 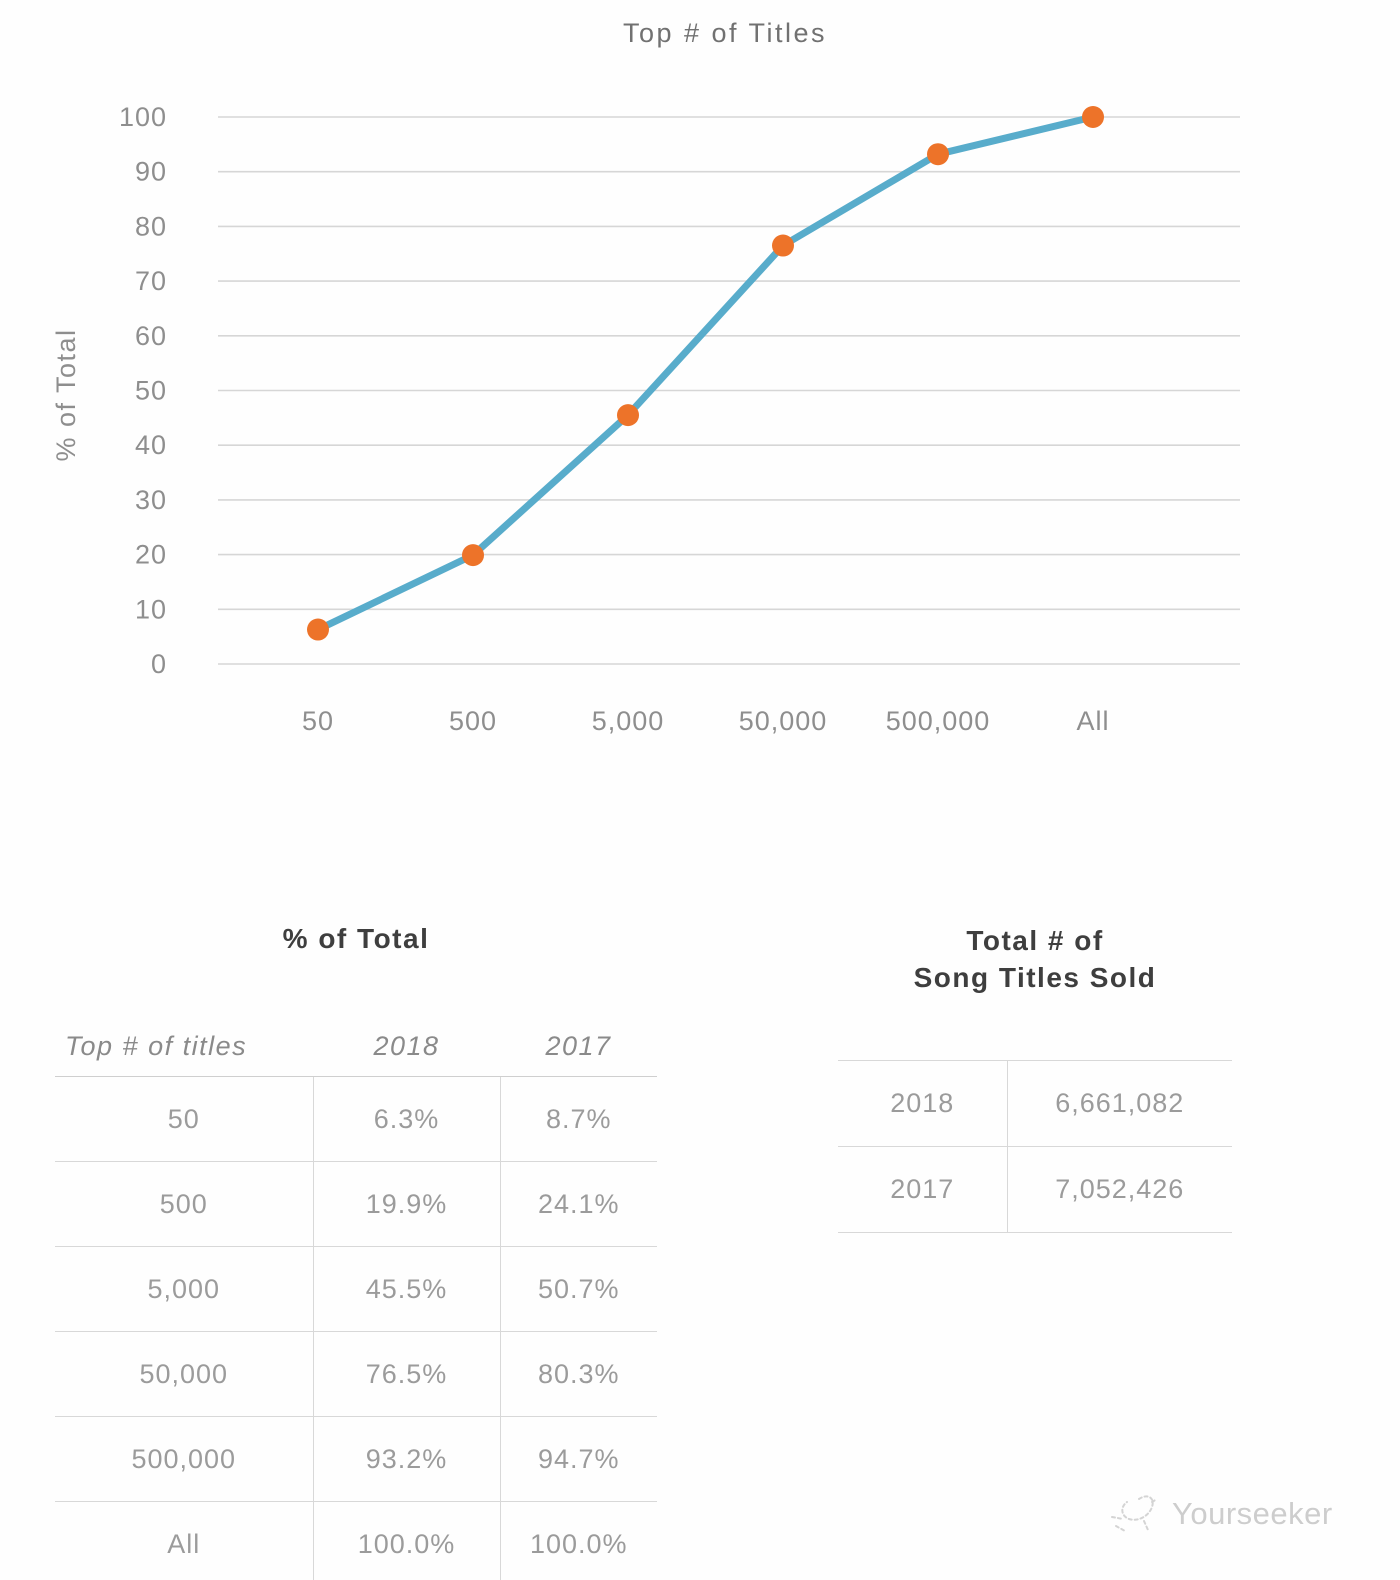 What do you see at coordinates (473, 721) in the screenshot?
I see `x-axis-category-label: 500` at bounding box center [473, 721].